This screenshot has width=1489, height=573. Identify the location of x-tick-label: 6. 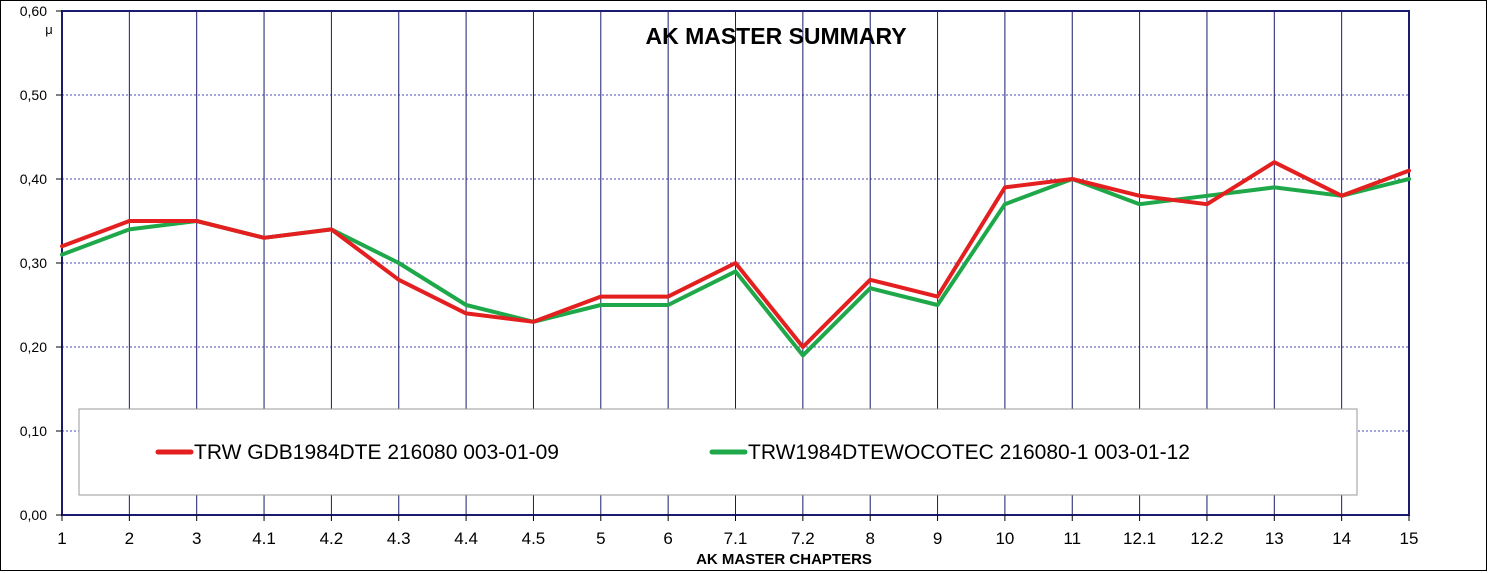
(667, 538).